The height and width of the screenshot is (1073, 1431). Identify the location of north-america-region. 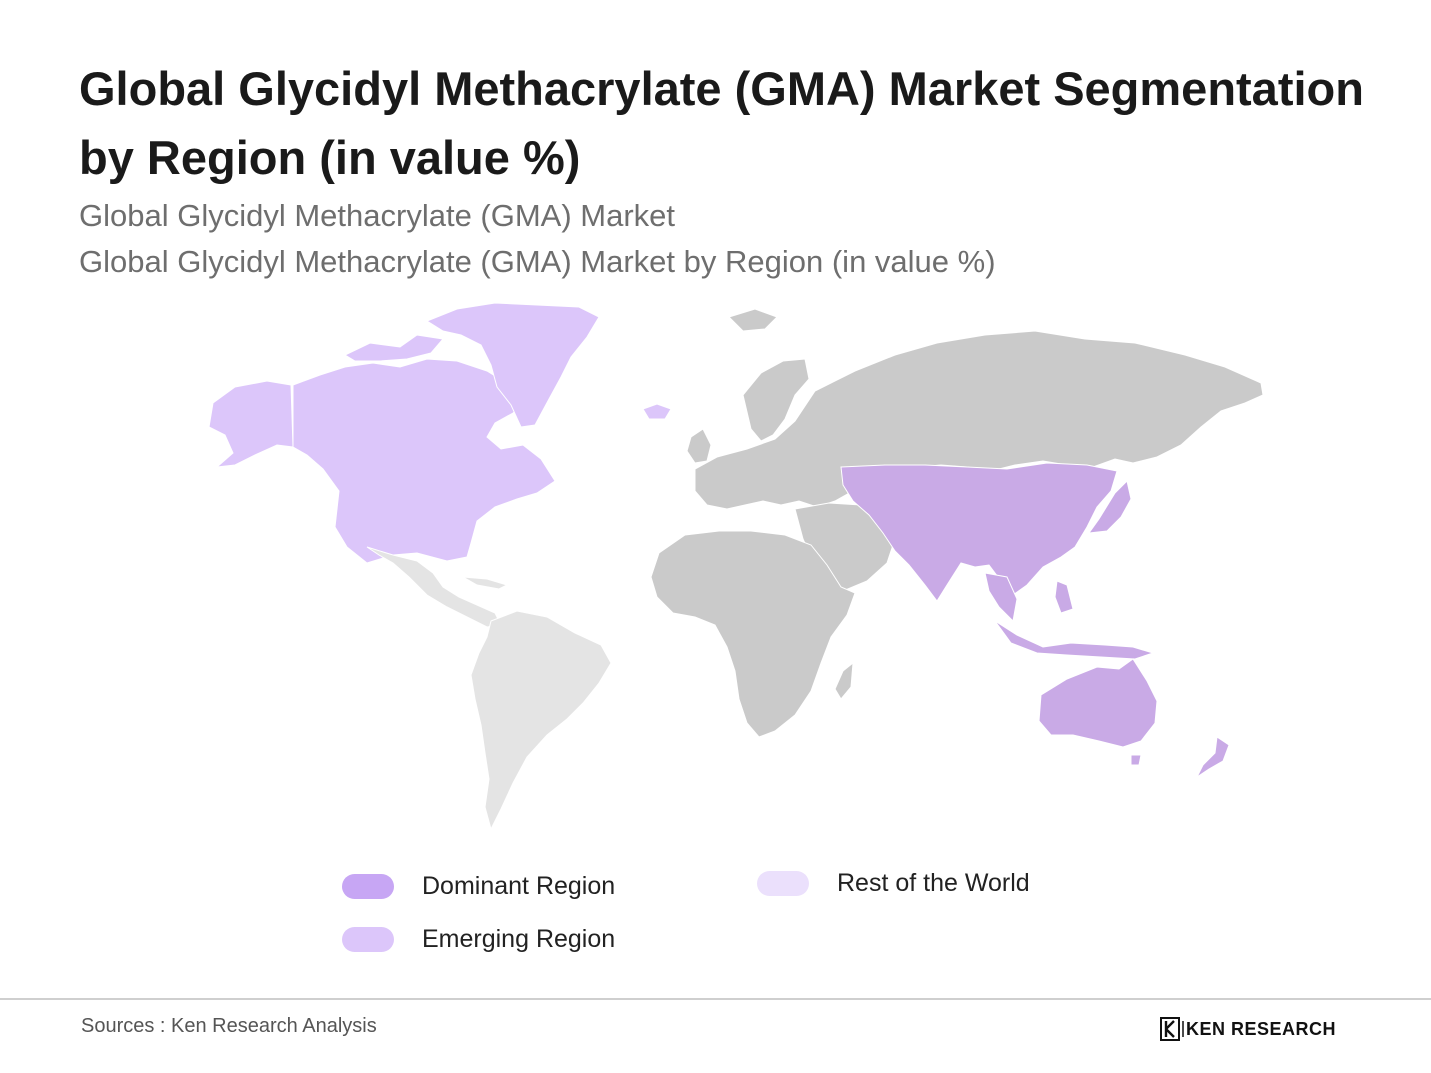
(440, 433).